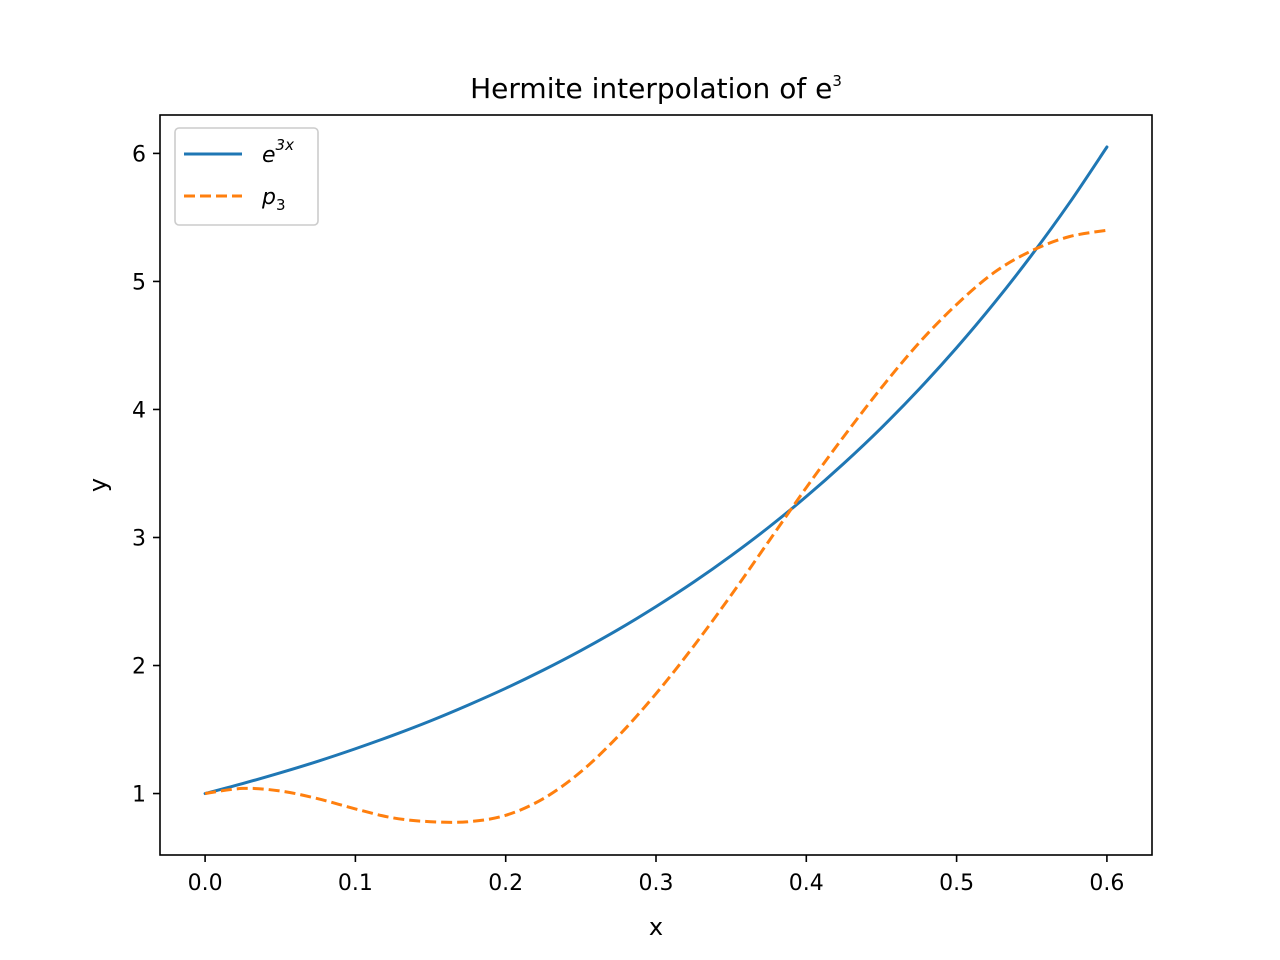 The width and height of the screenshot is (1280, 960). What do you see at coordinates (656, 927) in the screenshot?
I see `x-axis-label: x` at bounding box center [656, 927].